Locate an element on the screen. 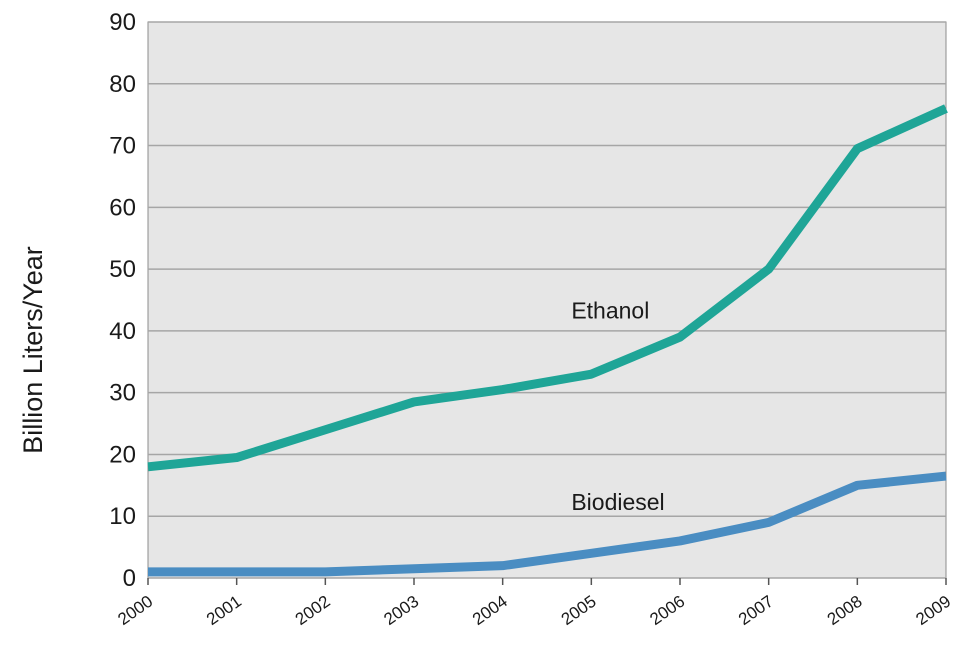 The height and width of the screenshot is (649, 957). x-tick-label: 2005 is located at coordinates (579, 610).